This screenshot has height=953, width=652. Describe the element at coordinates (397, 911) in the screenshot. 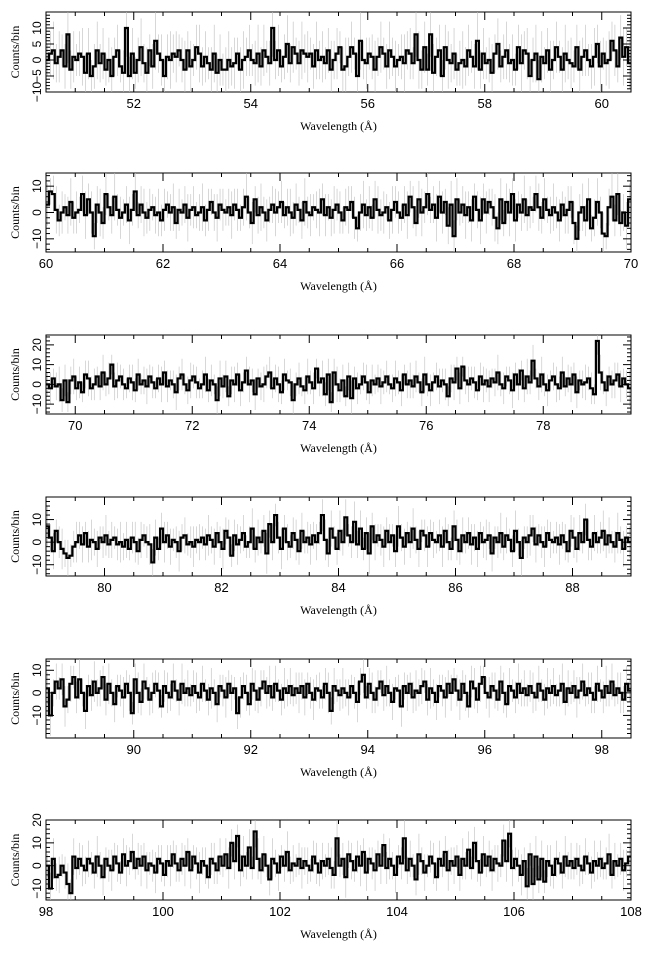

I see `x-tick-label: 104` at that location.